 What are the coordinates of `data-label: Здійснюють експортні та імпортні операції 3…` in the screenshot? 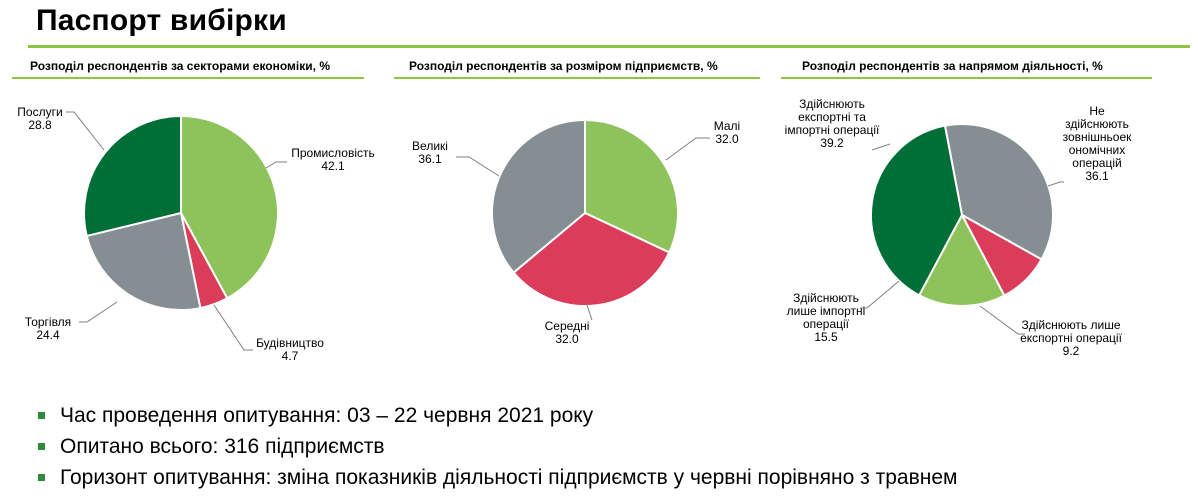 It's located at (832, 123).